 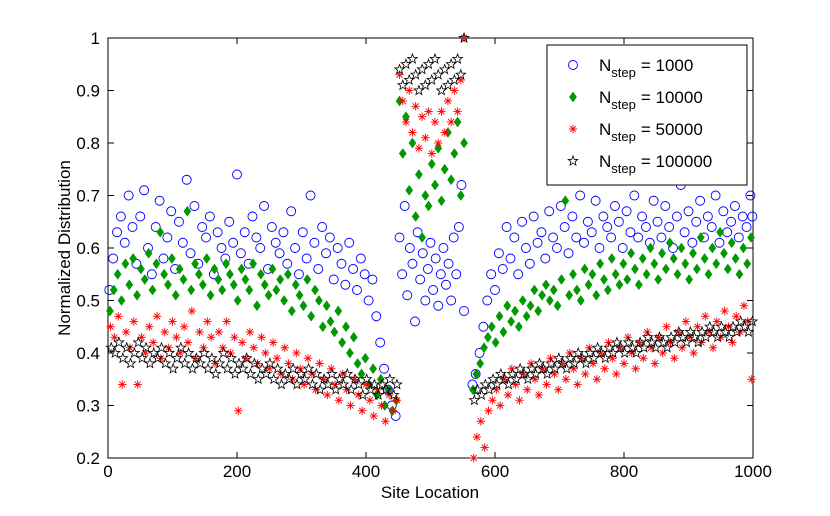 What do you see at coordinates (655, 164) in the screenshot?
I see `legend-label: Nstep = 100000` at bounding box center [655, 164].